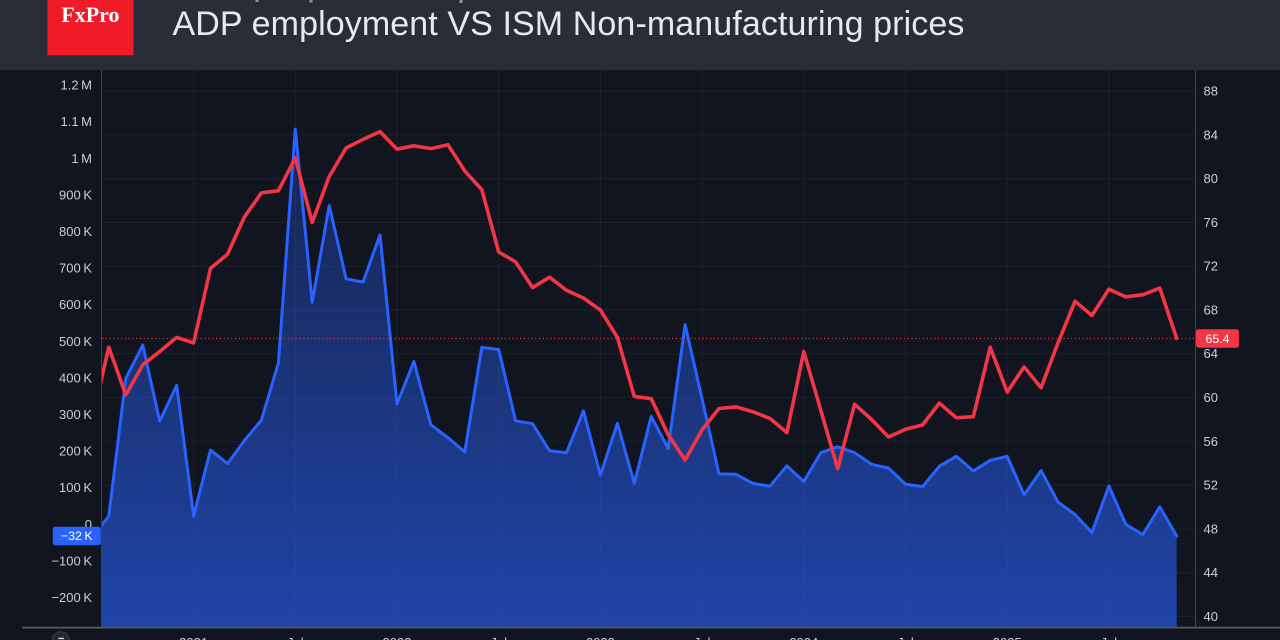 The image size is (1280, 640). What do you see at coordinates (90, 14) in the screenshot?
I see `svg-text: FxPro` at bounding box center [90, 14].